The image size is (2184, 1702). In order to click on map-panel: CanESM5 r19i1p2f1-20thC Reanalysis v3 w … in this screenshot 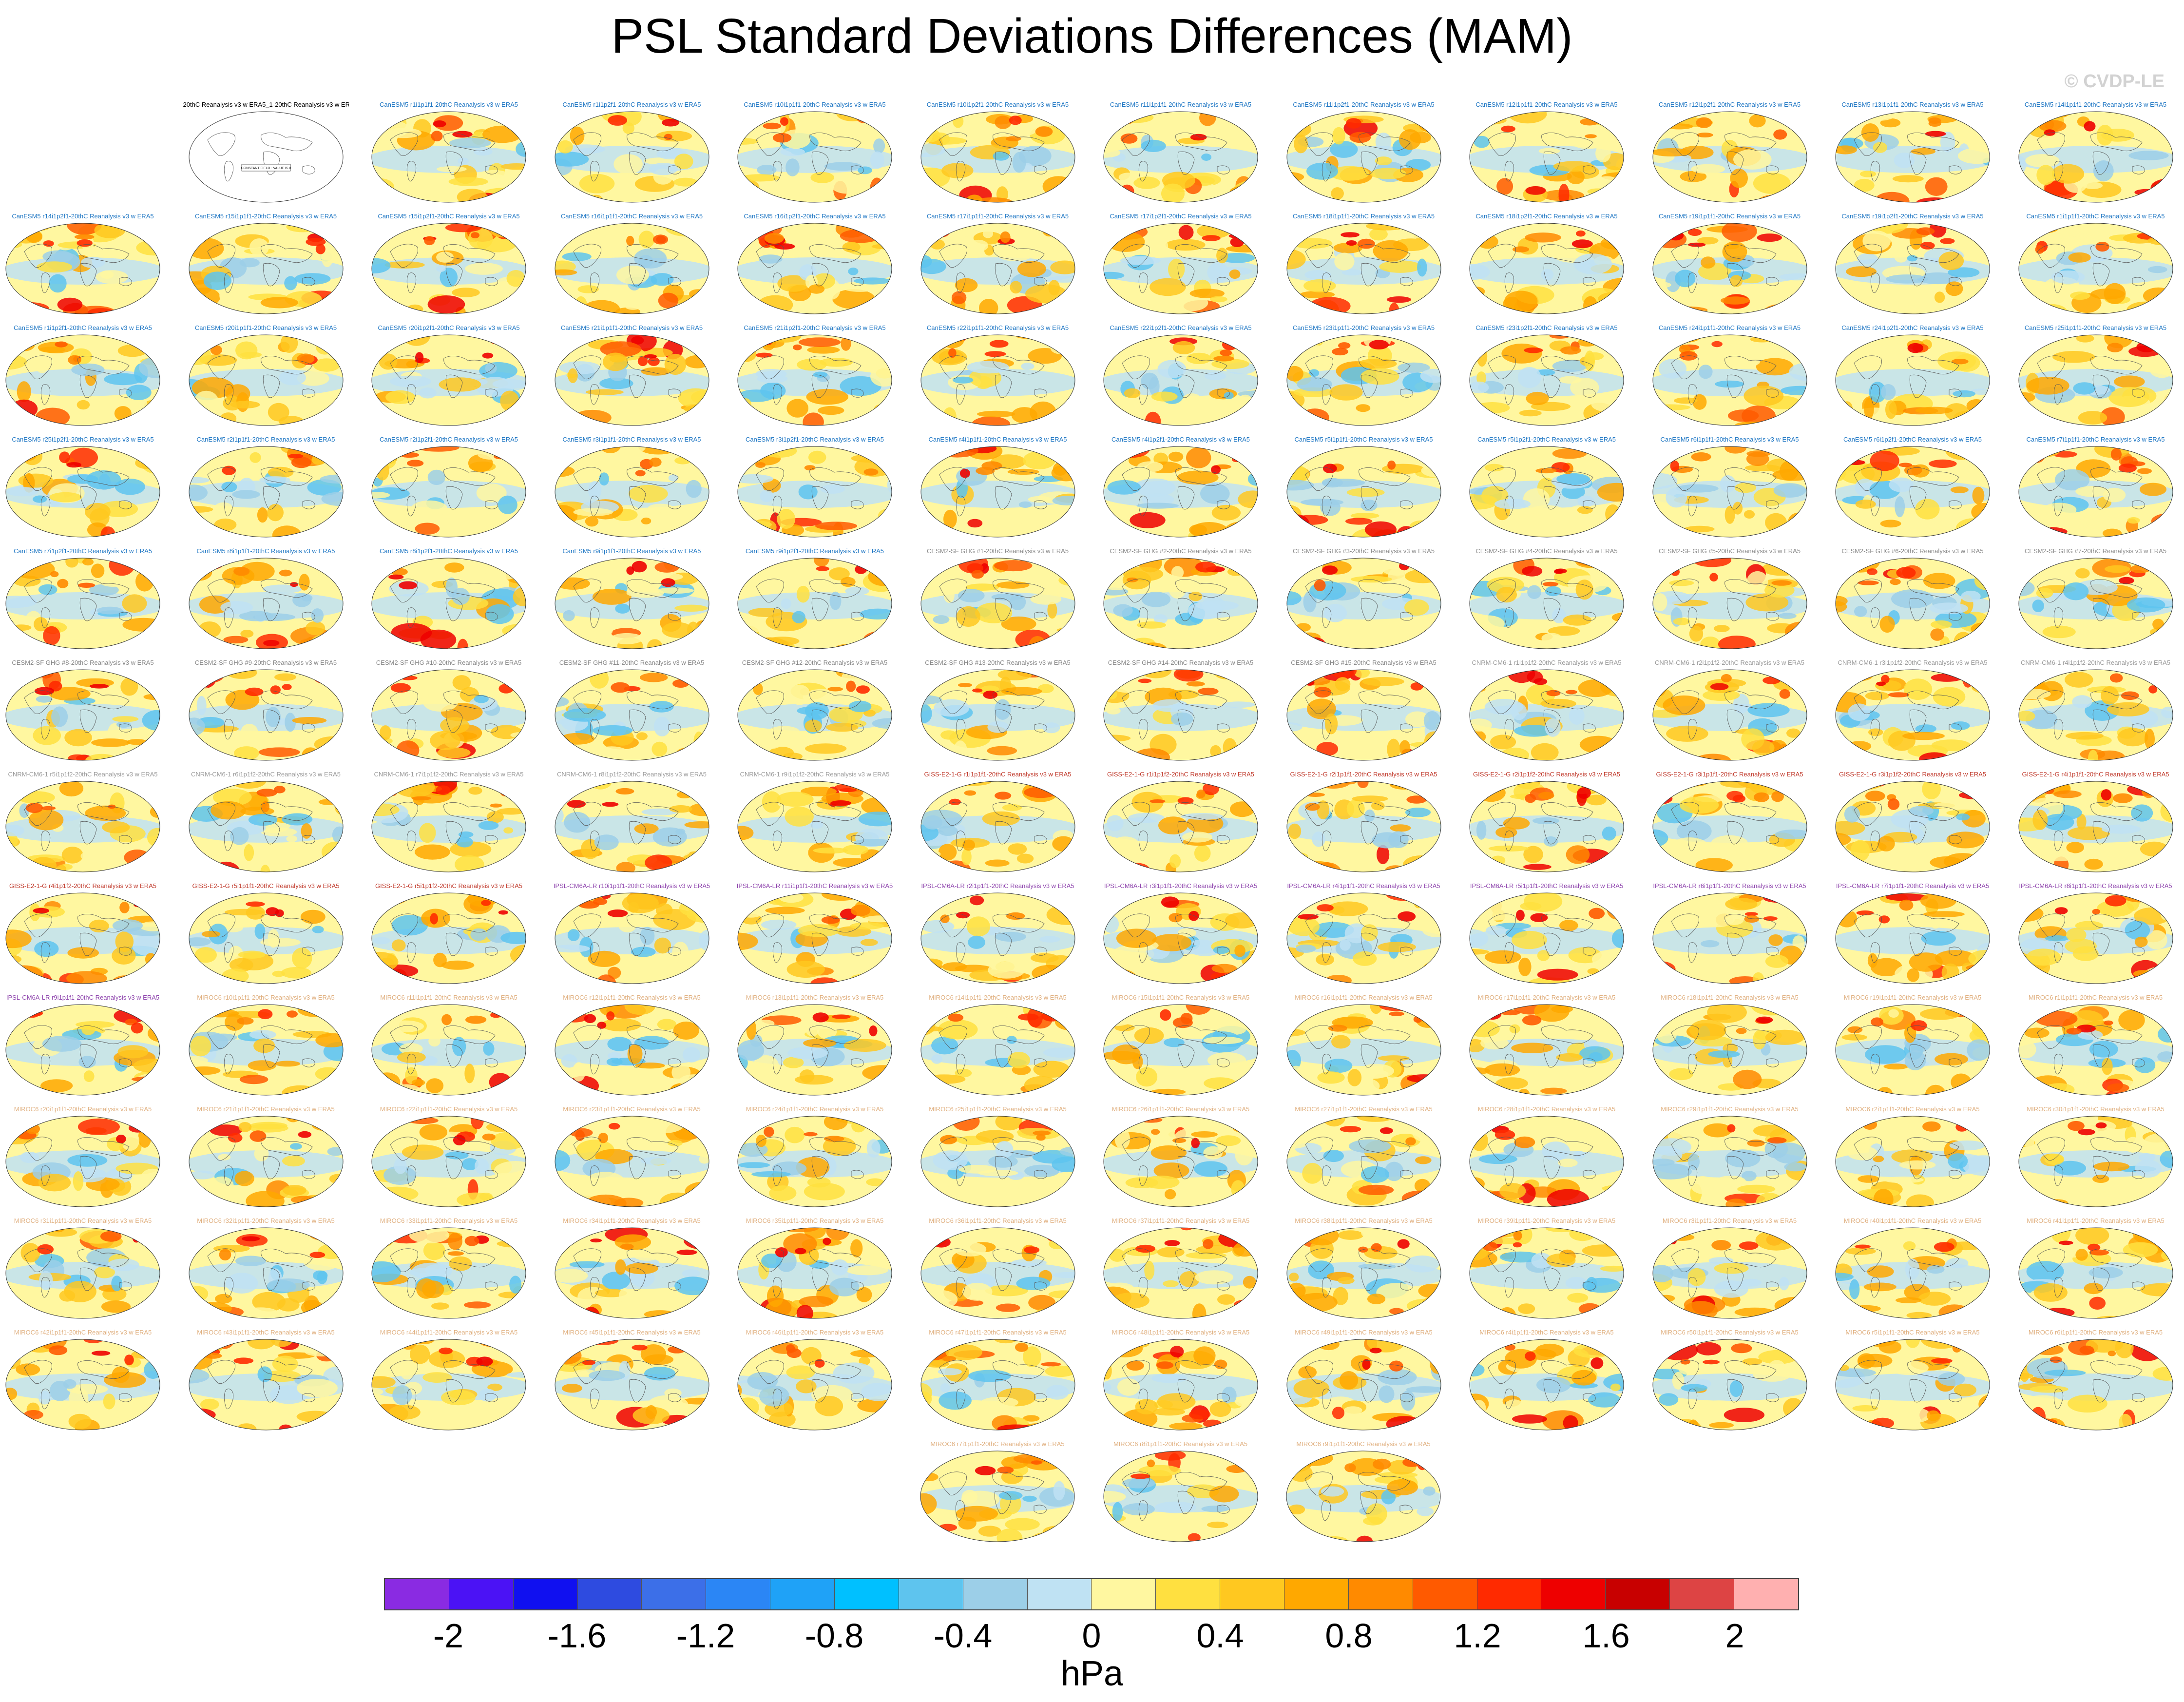, I will do `click(1912, 266)`.